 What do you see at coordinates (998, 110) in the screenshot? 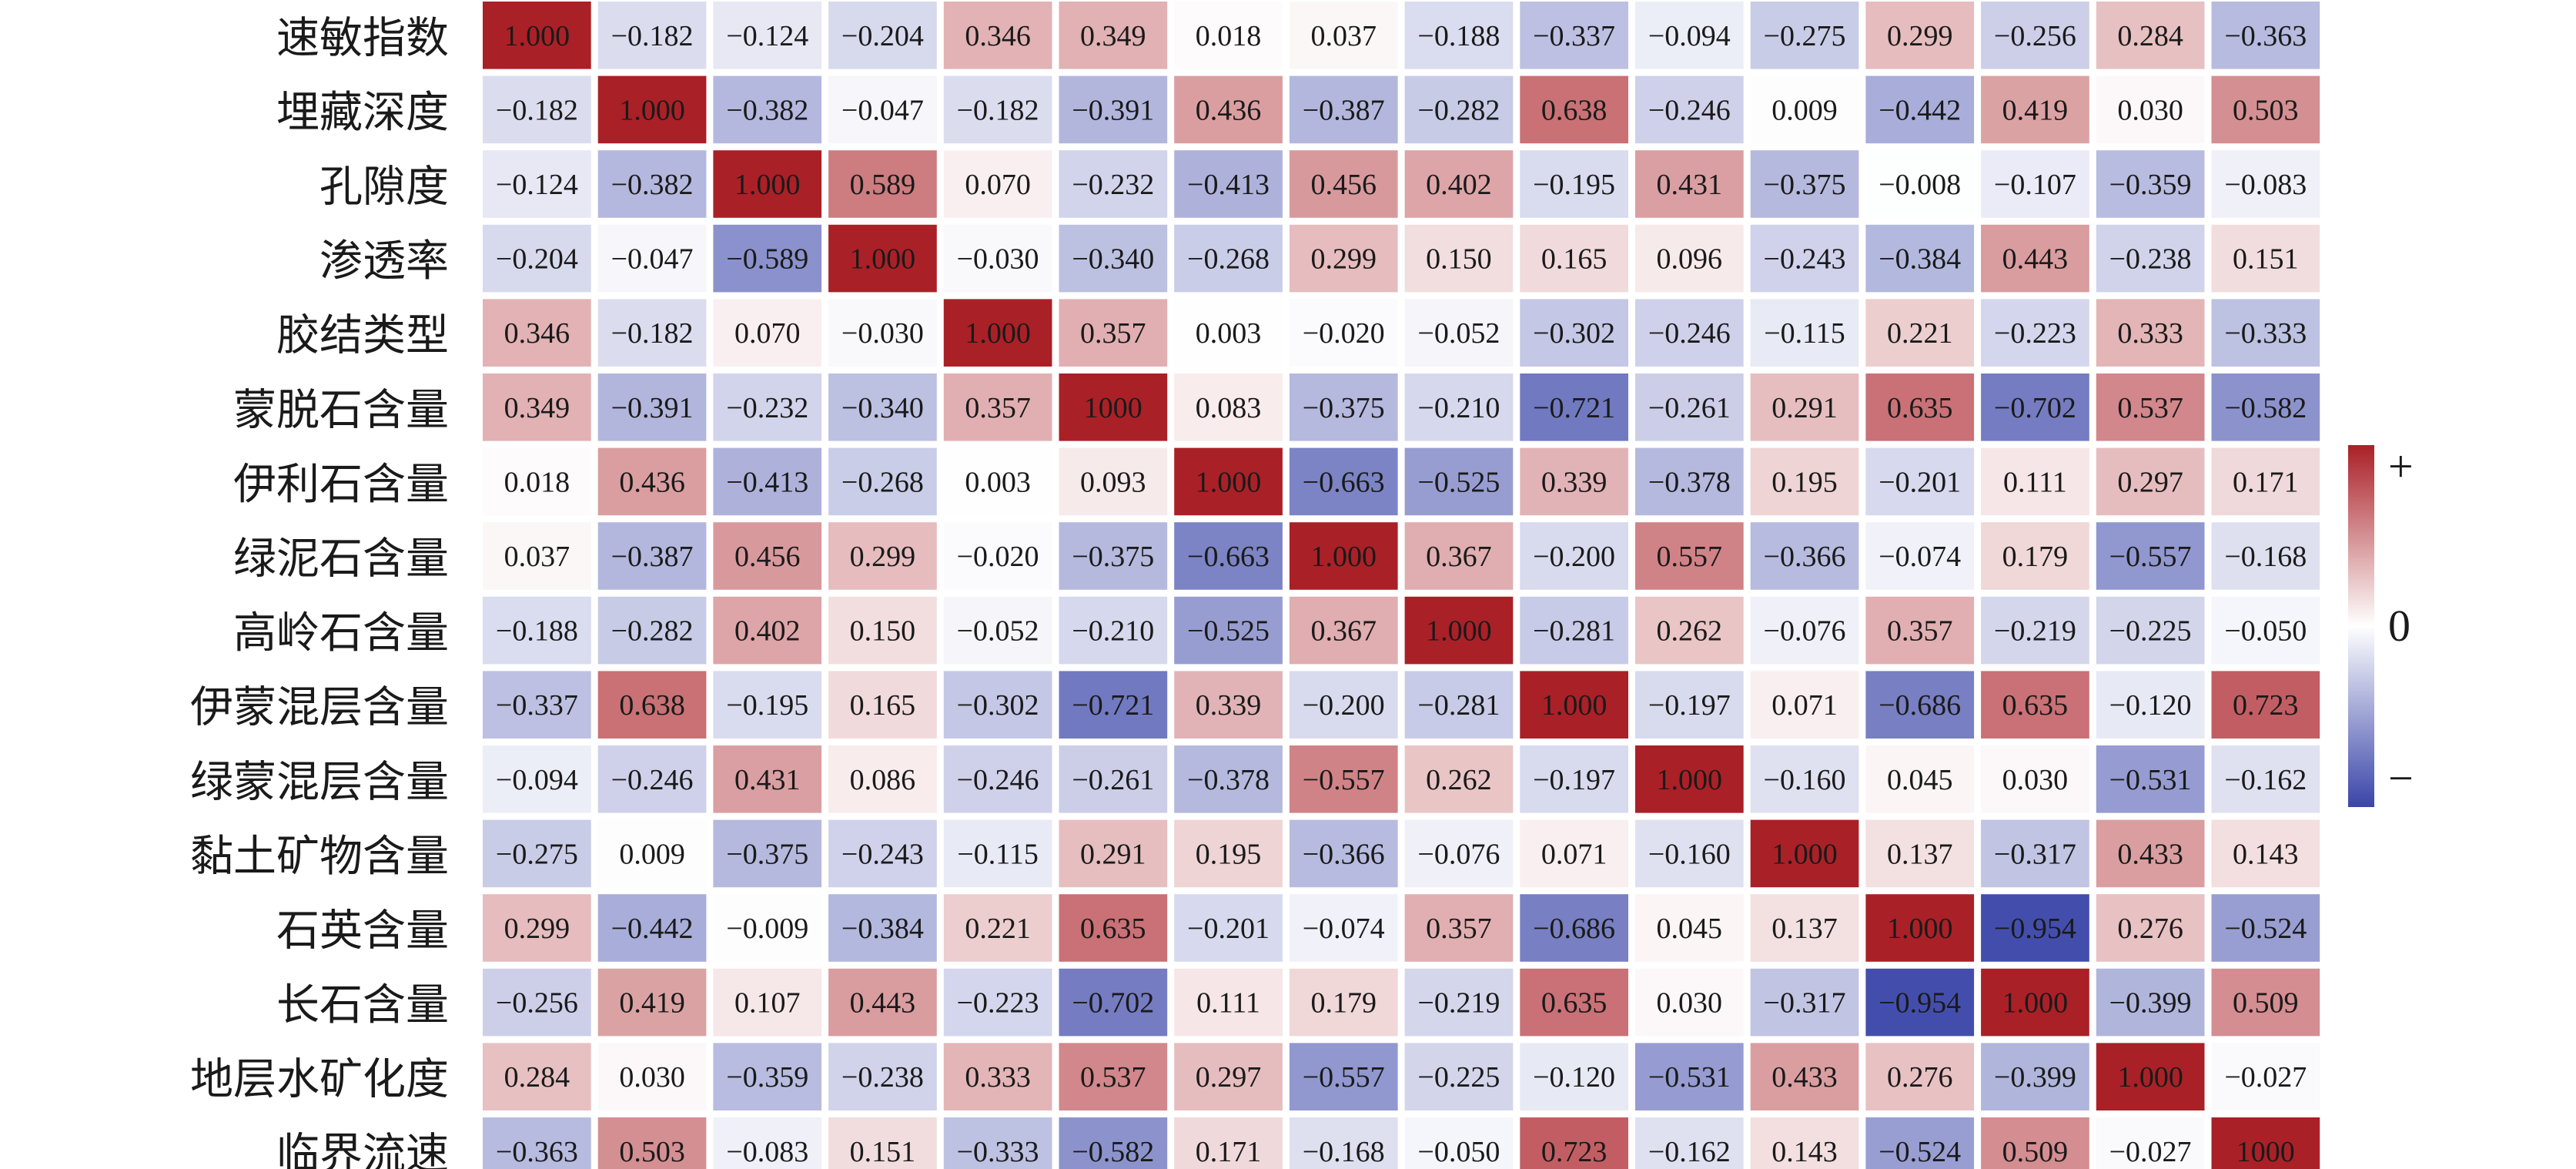
I see `cell-value-label: −0.182` at bounding box center [998, 110].